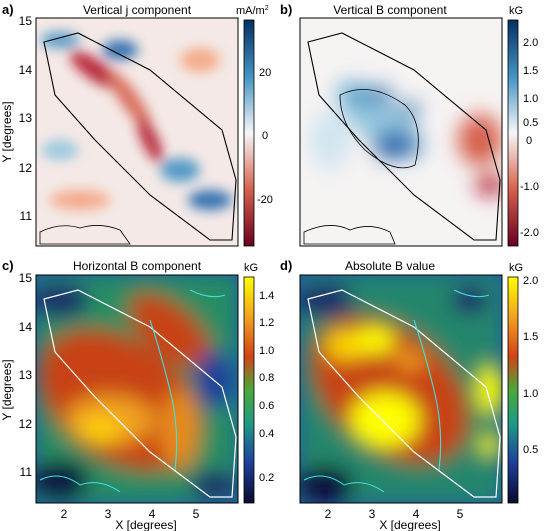 This screenshot has width=550, height=531. Describe the element at coordinates (64, 514) in the screenshot. I see `panel-c-xtick-2: 2` at that location.